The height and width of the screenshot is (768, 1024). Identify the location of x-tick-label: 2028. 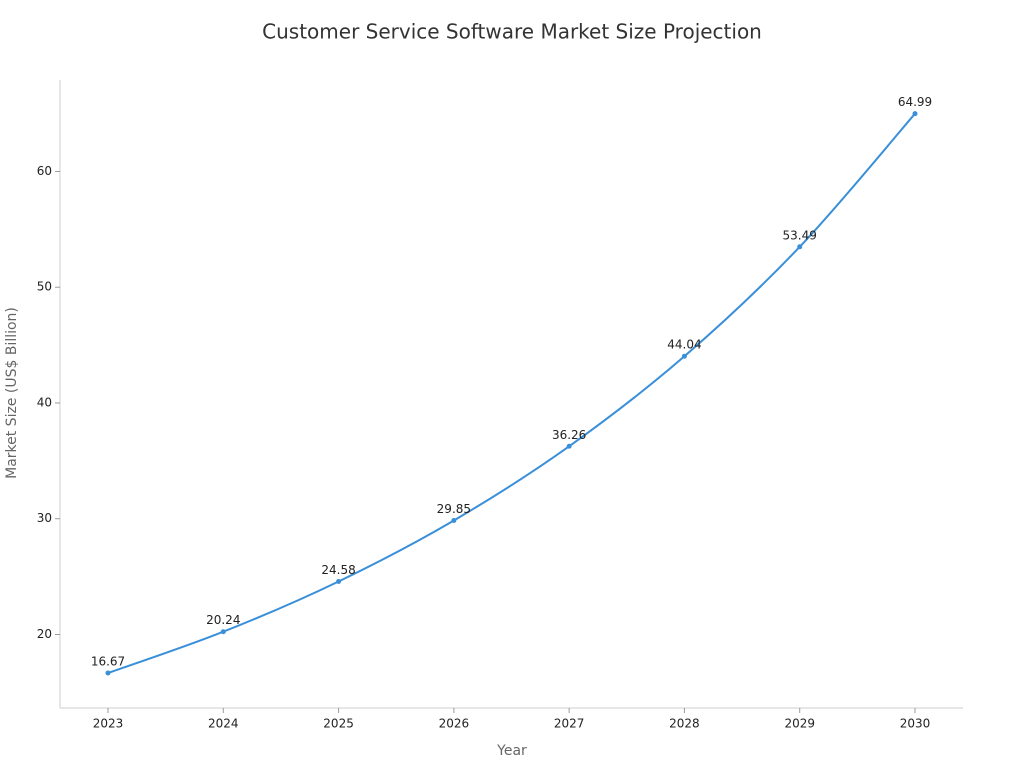
(684, 724).